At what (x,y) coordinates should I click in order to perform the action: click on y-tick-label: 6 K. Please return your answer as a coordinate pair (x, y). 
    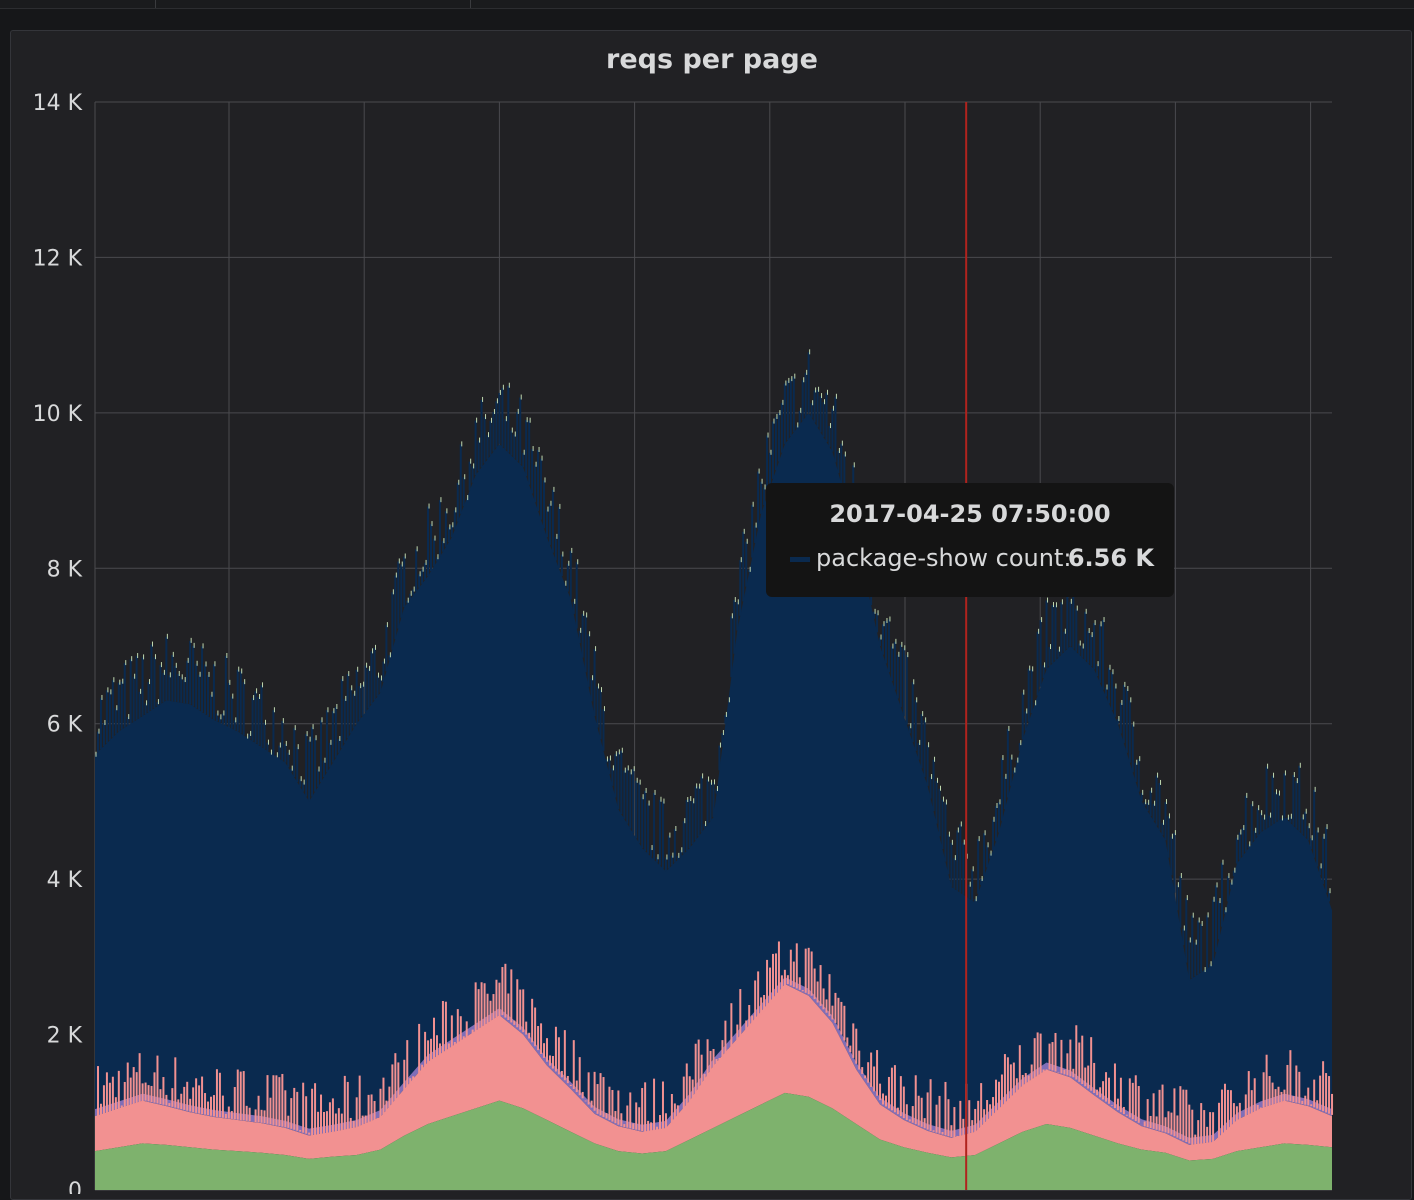
    Looking at the image, I should click on (65, 725).